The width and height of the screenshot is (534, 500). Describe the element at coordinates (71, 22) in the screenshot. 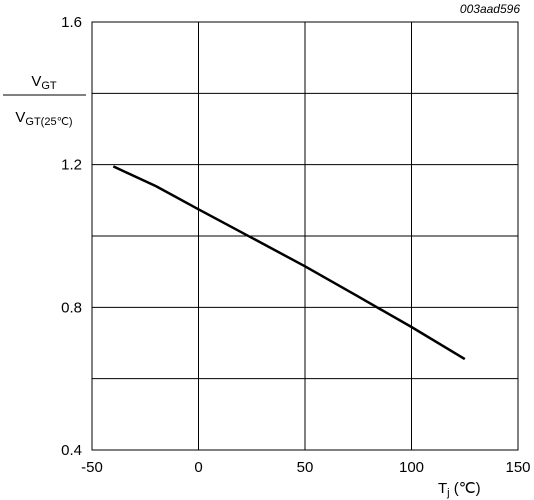

I see `y-tick-label: 1.6` at that location.